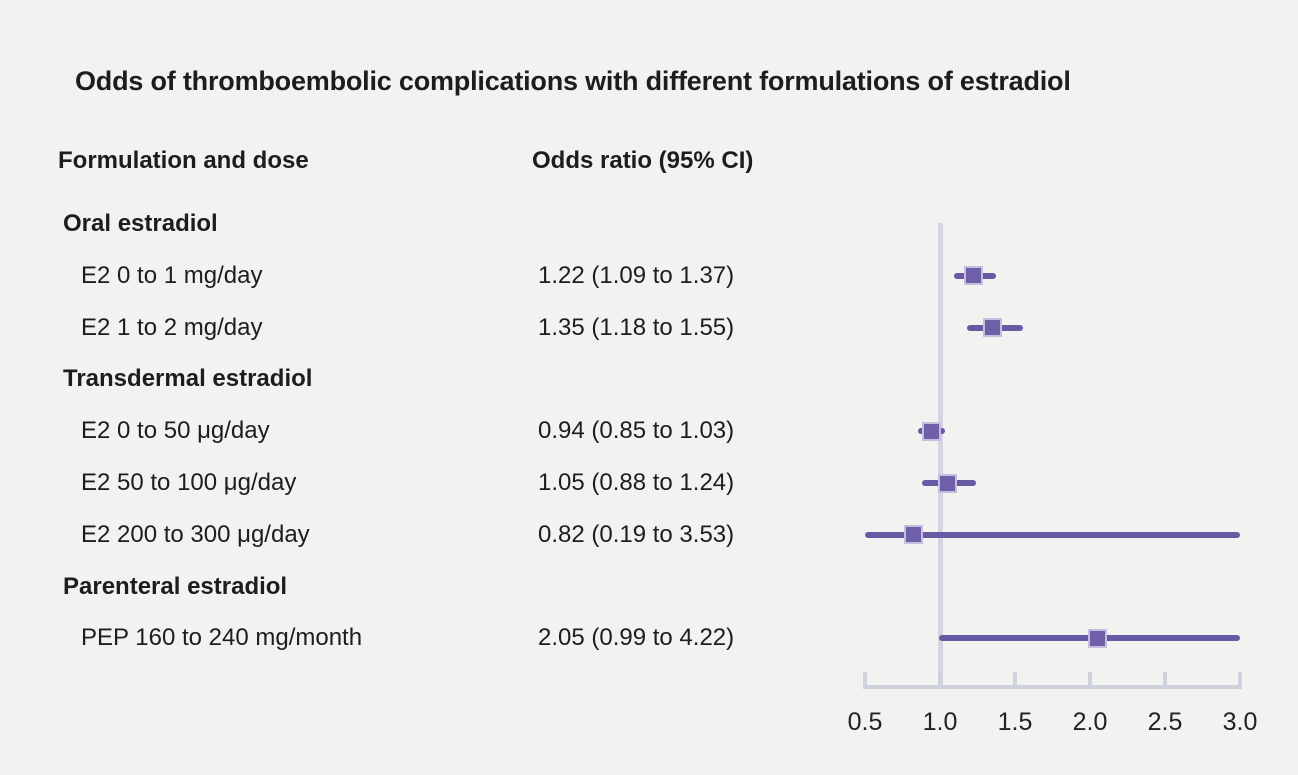 The image size is (1298, 775). Describe the element at coordinates (865, 722) in the screenshot. I see `axis-tick-label: 0.5` at that location.